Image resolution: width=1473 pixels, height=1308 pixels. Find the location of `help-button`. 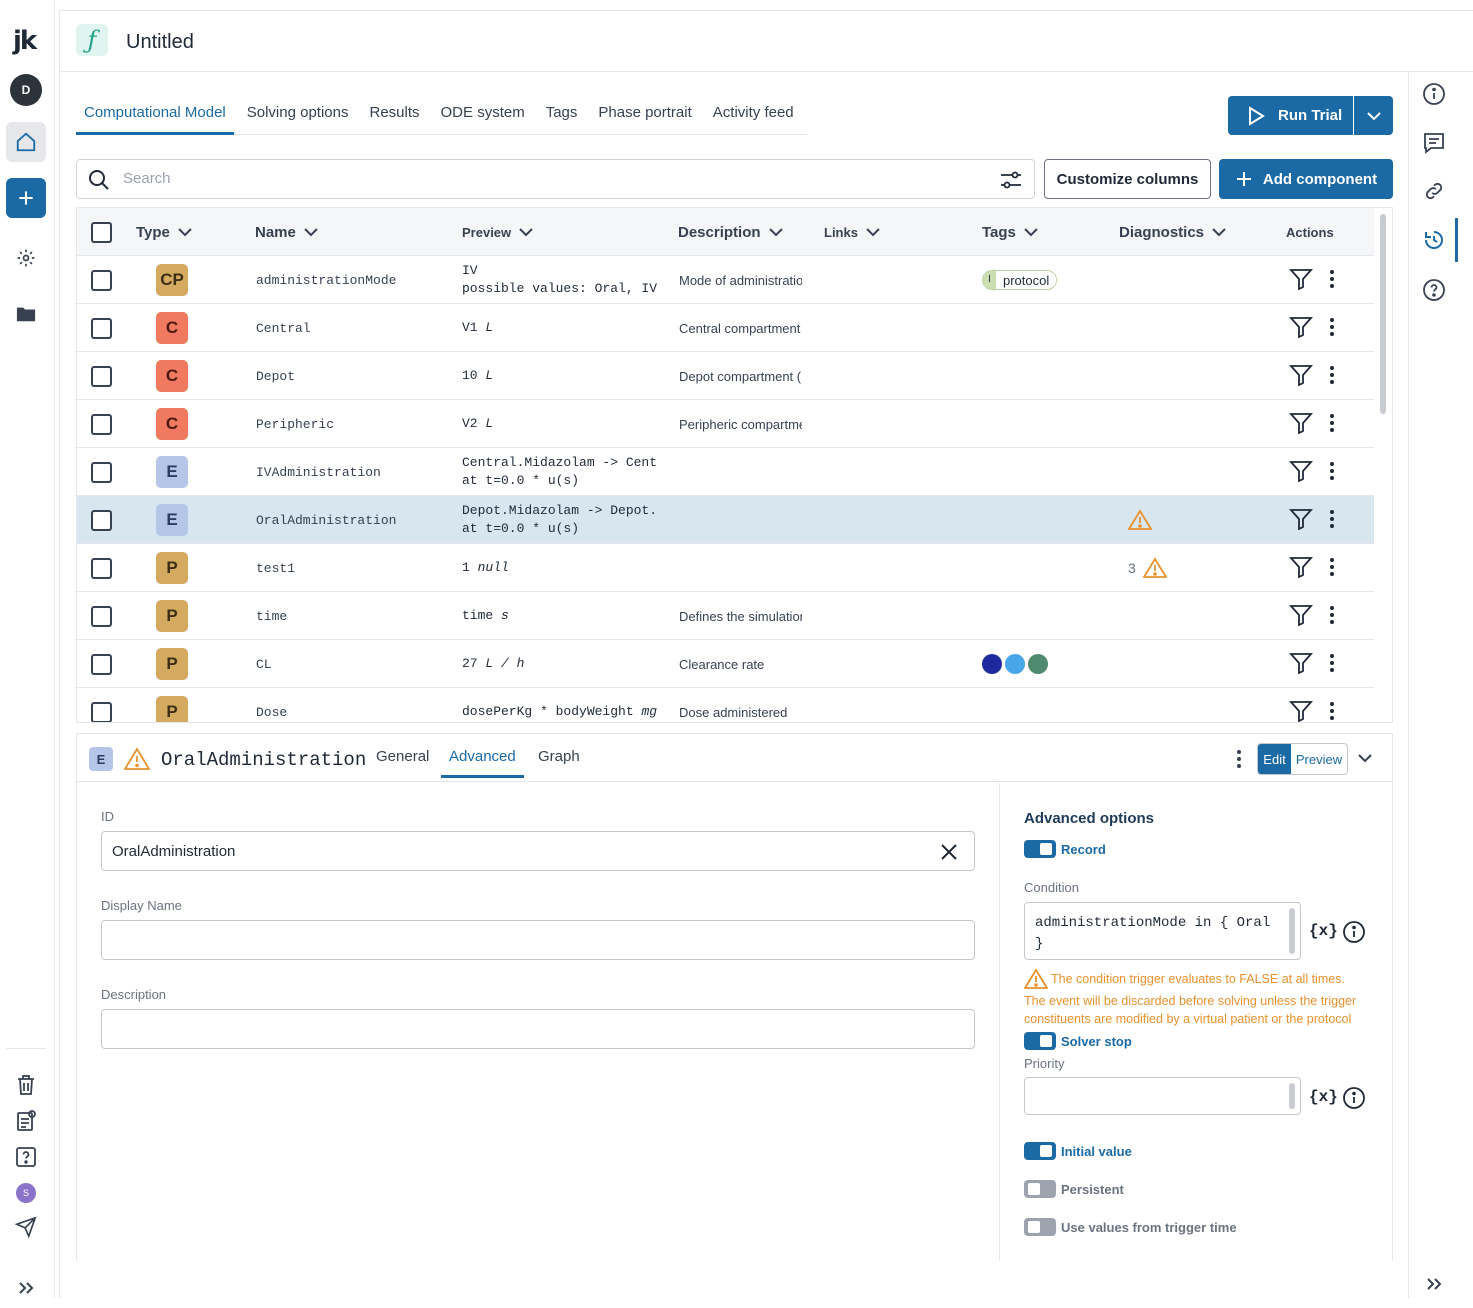

help-button is located at coordinates (26, 1157).